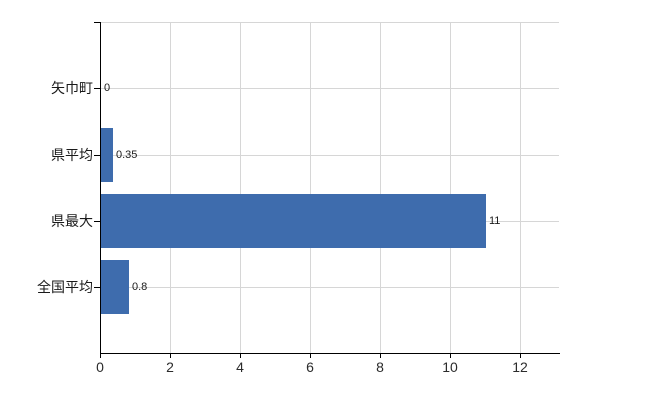  I want to click on x-tick-label: 6, so click(310, 367).